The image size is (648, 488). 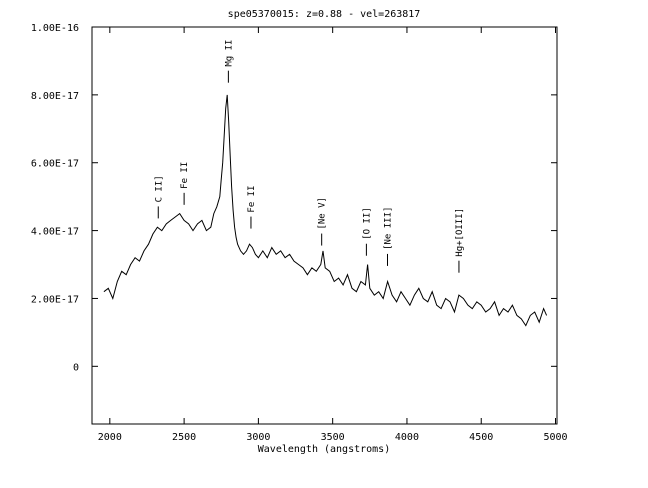 What do you see at coordinates (555, 437) in the screenshot?
I see `x-tick-label: 5000` at bounding box center [555, 437].